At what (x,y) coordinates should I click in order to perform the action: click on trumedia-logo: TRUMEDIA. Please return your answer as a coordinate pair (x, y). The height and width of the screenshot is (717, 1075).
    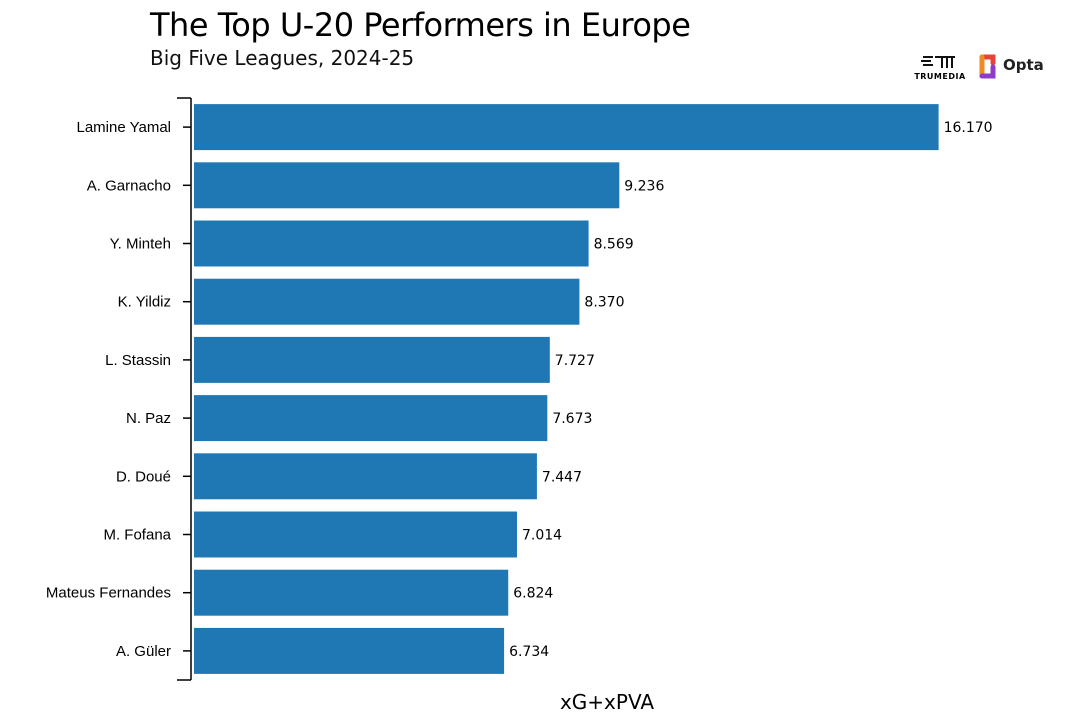
    Looking at the image, I should click on (940, 67).